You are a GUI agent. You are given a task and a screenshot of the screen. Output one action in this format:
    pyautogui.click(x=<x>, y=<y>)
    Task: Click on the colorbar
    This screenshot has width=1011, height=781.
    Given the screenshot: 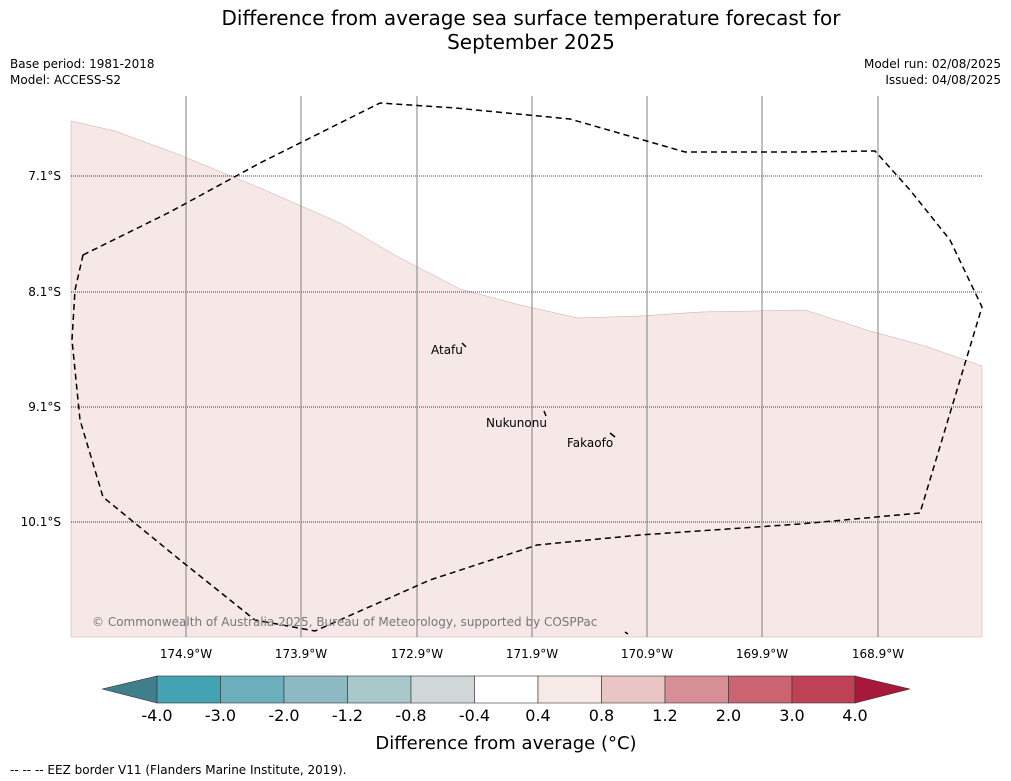 What is the action you would take?
    pyautogui.click(x=506, y=689)
    